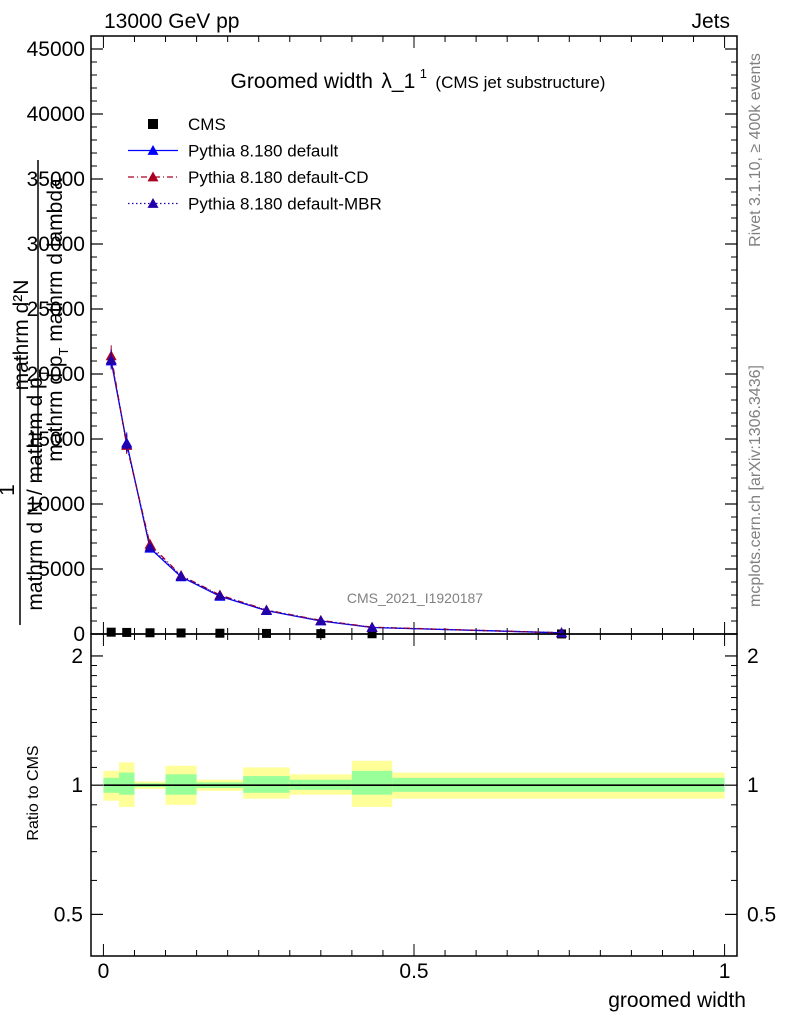  I want to click on ratio-y-tick-label: 2, so click(77, 656).